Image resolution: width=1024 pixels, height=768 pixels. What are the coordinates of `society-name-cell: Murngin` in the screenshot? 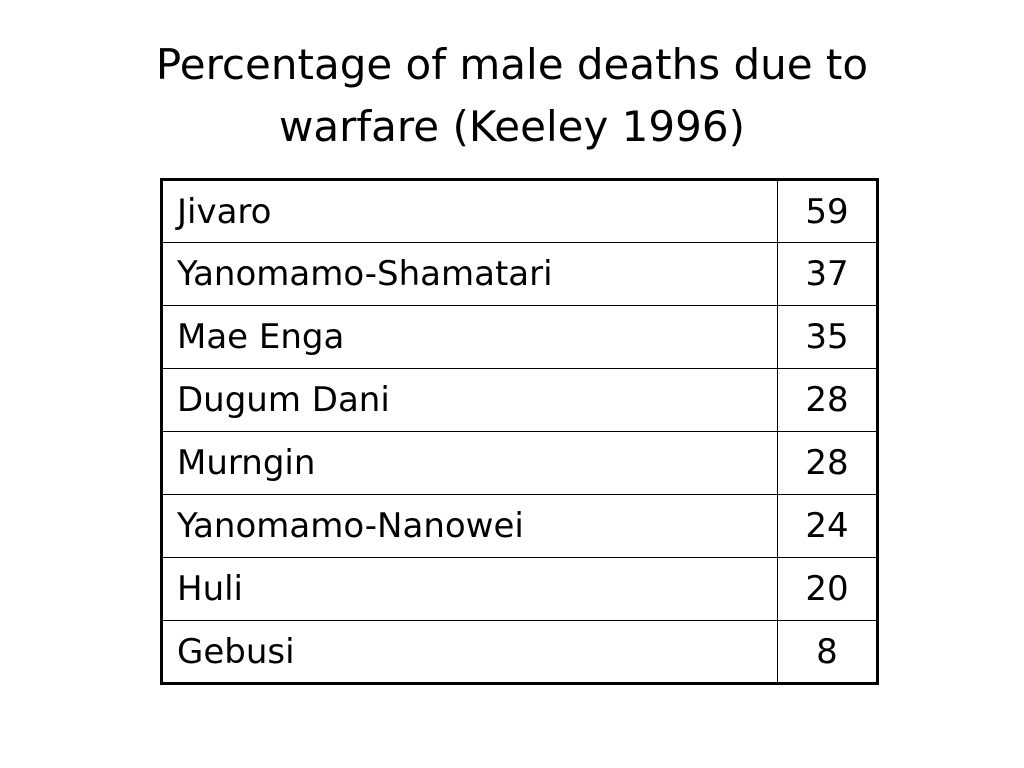 It's located at (469, 463).